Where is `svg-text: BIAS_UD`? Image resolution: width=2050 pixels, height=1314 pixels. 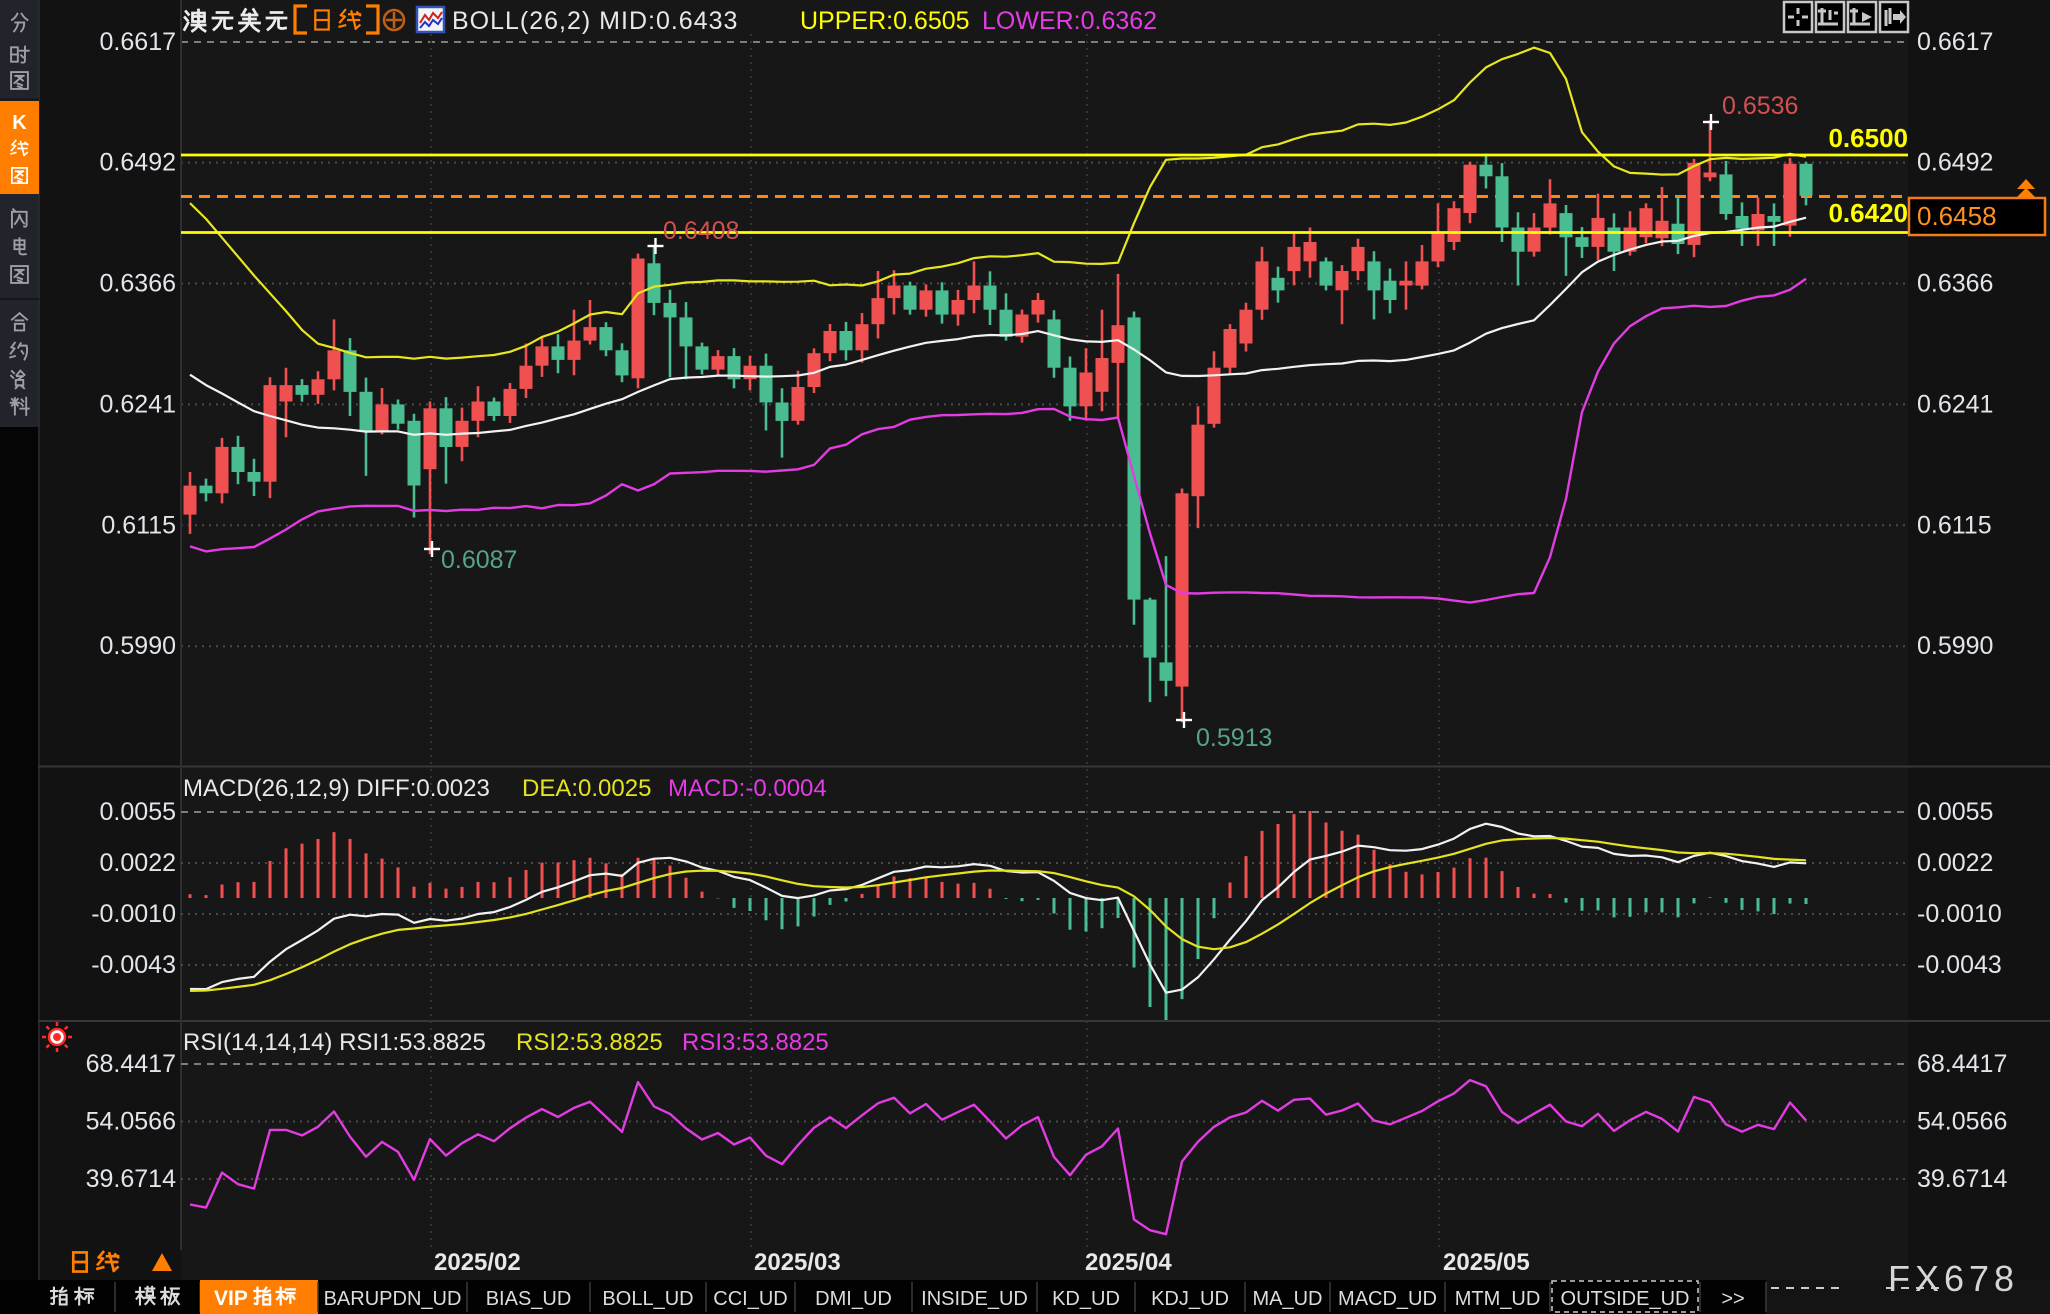
svg-text: BIAS_UD is located at coordinates (529, 1299).